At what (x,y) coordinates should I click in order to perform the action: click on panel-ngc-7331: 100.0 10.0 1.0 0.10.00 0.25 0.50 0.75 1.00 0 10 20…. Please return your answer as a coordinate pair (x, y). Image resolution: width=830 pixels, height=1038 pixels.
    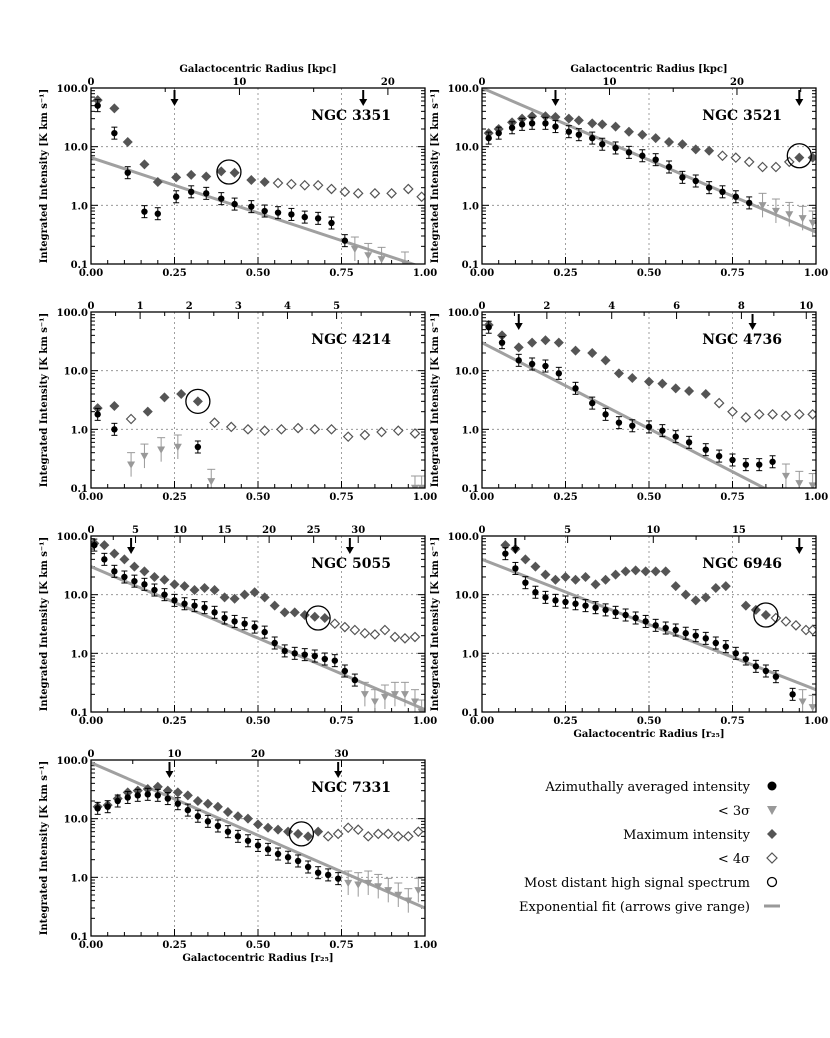
    Looking at the image, I should click on (238, 856).